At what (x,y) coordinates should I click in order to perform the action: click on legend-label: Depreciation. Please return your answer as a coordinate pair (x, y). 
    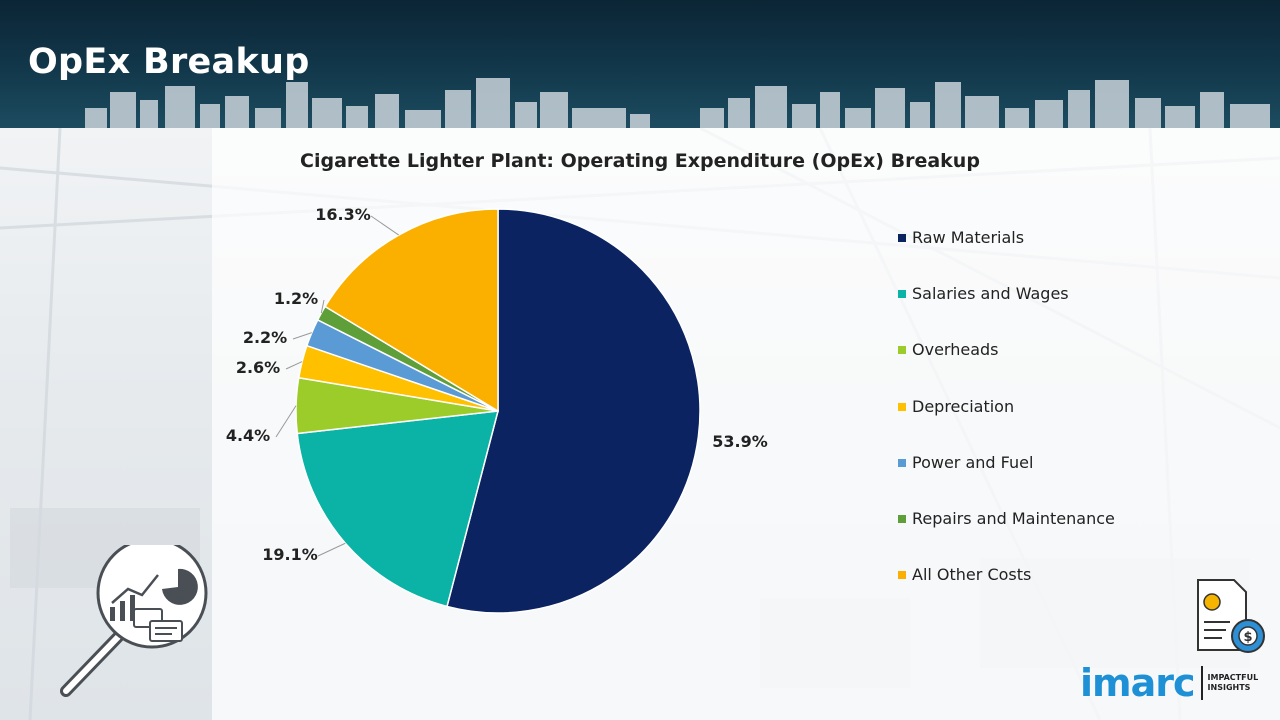
    Looking at the image, I should click on (963, 406).